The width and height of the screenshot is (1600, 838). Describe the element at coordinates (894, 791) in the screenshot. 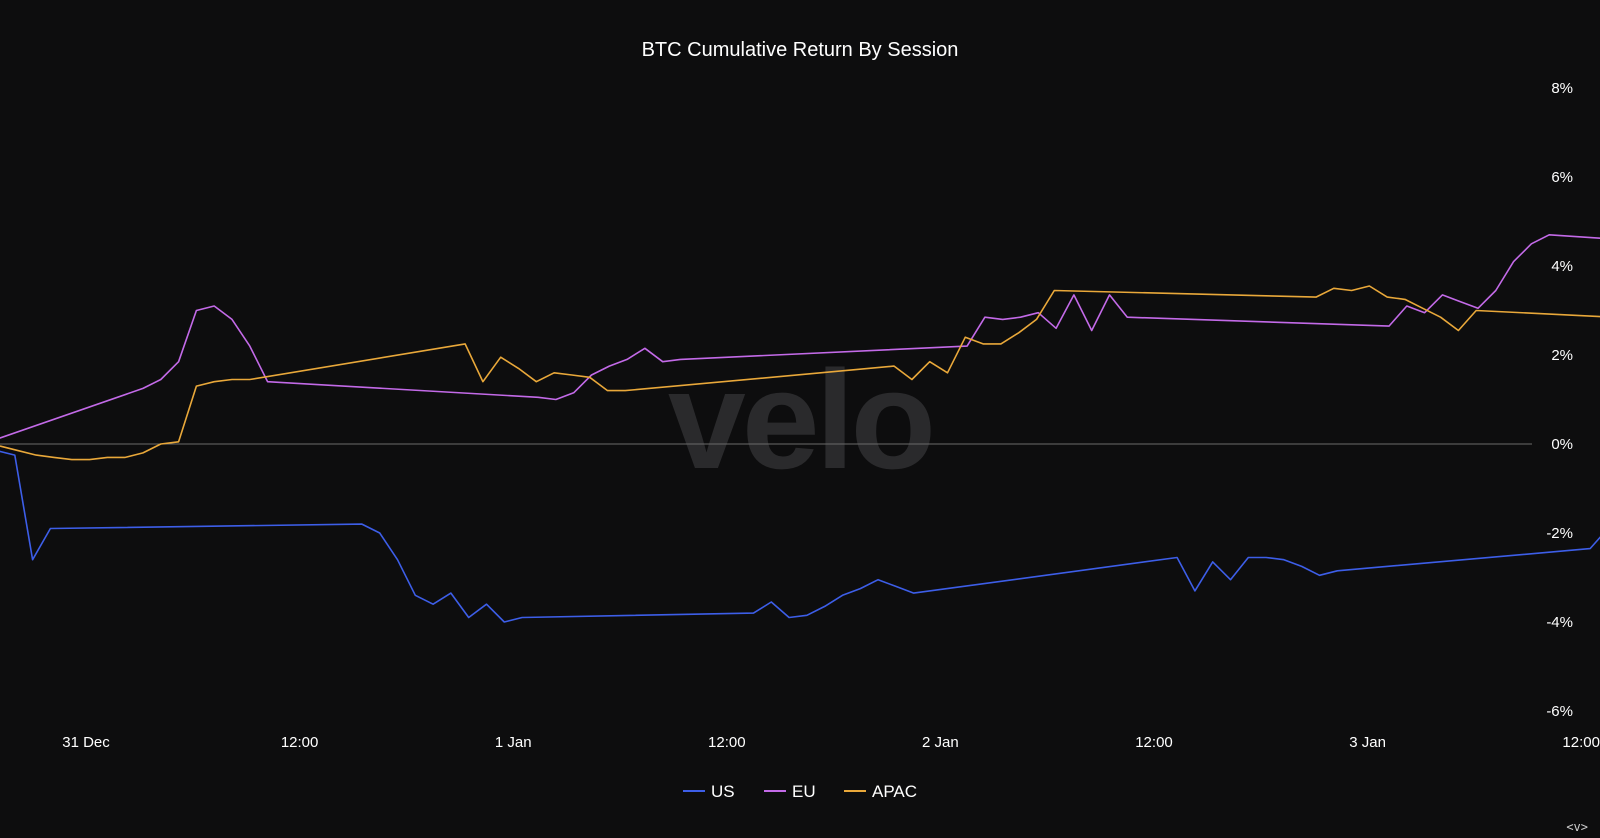

I see `legend-label: APAC` at that location.